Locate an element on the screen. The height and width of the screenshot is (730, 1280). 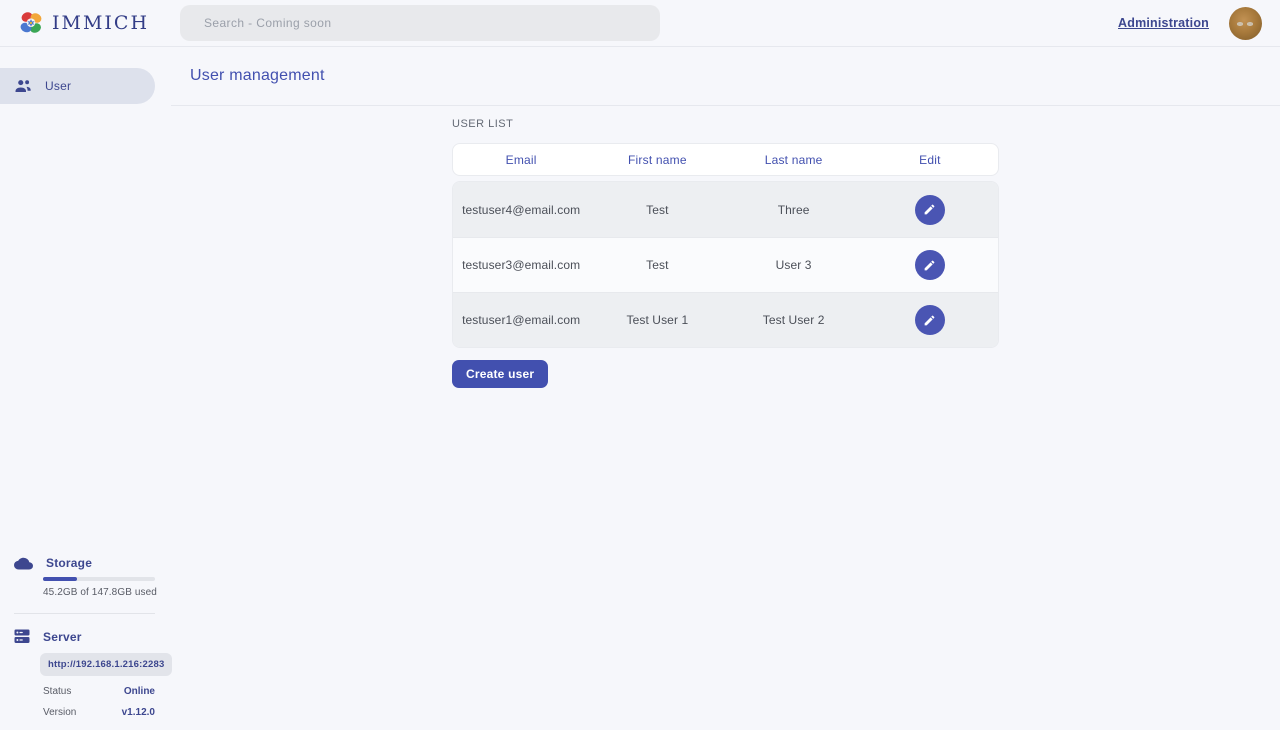
user-avatar is located at coordinates (1245, 23).